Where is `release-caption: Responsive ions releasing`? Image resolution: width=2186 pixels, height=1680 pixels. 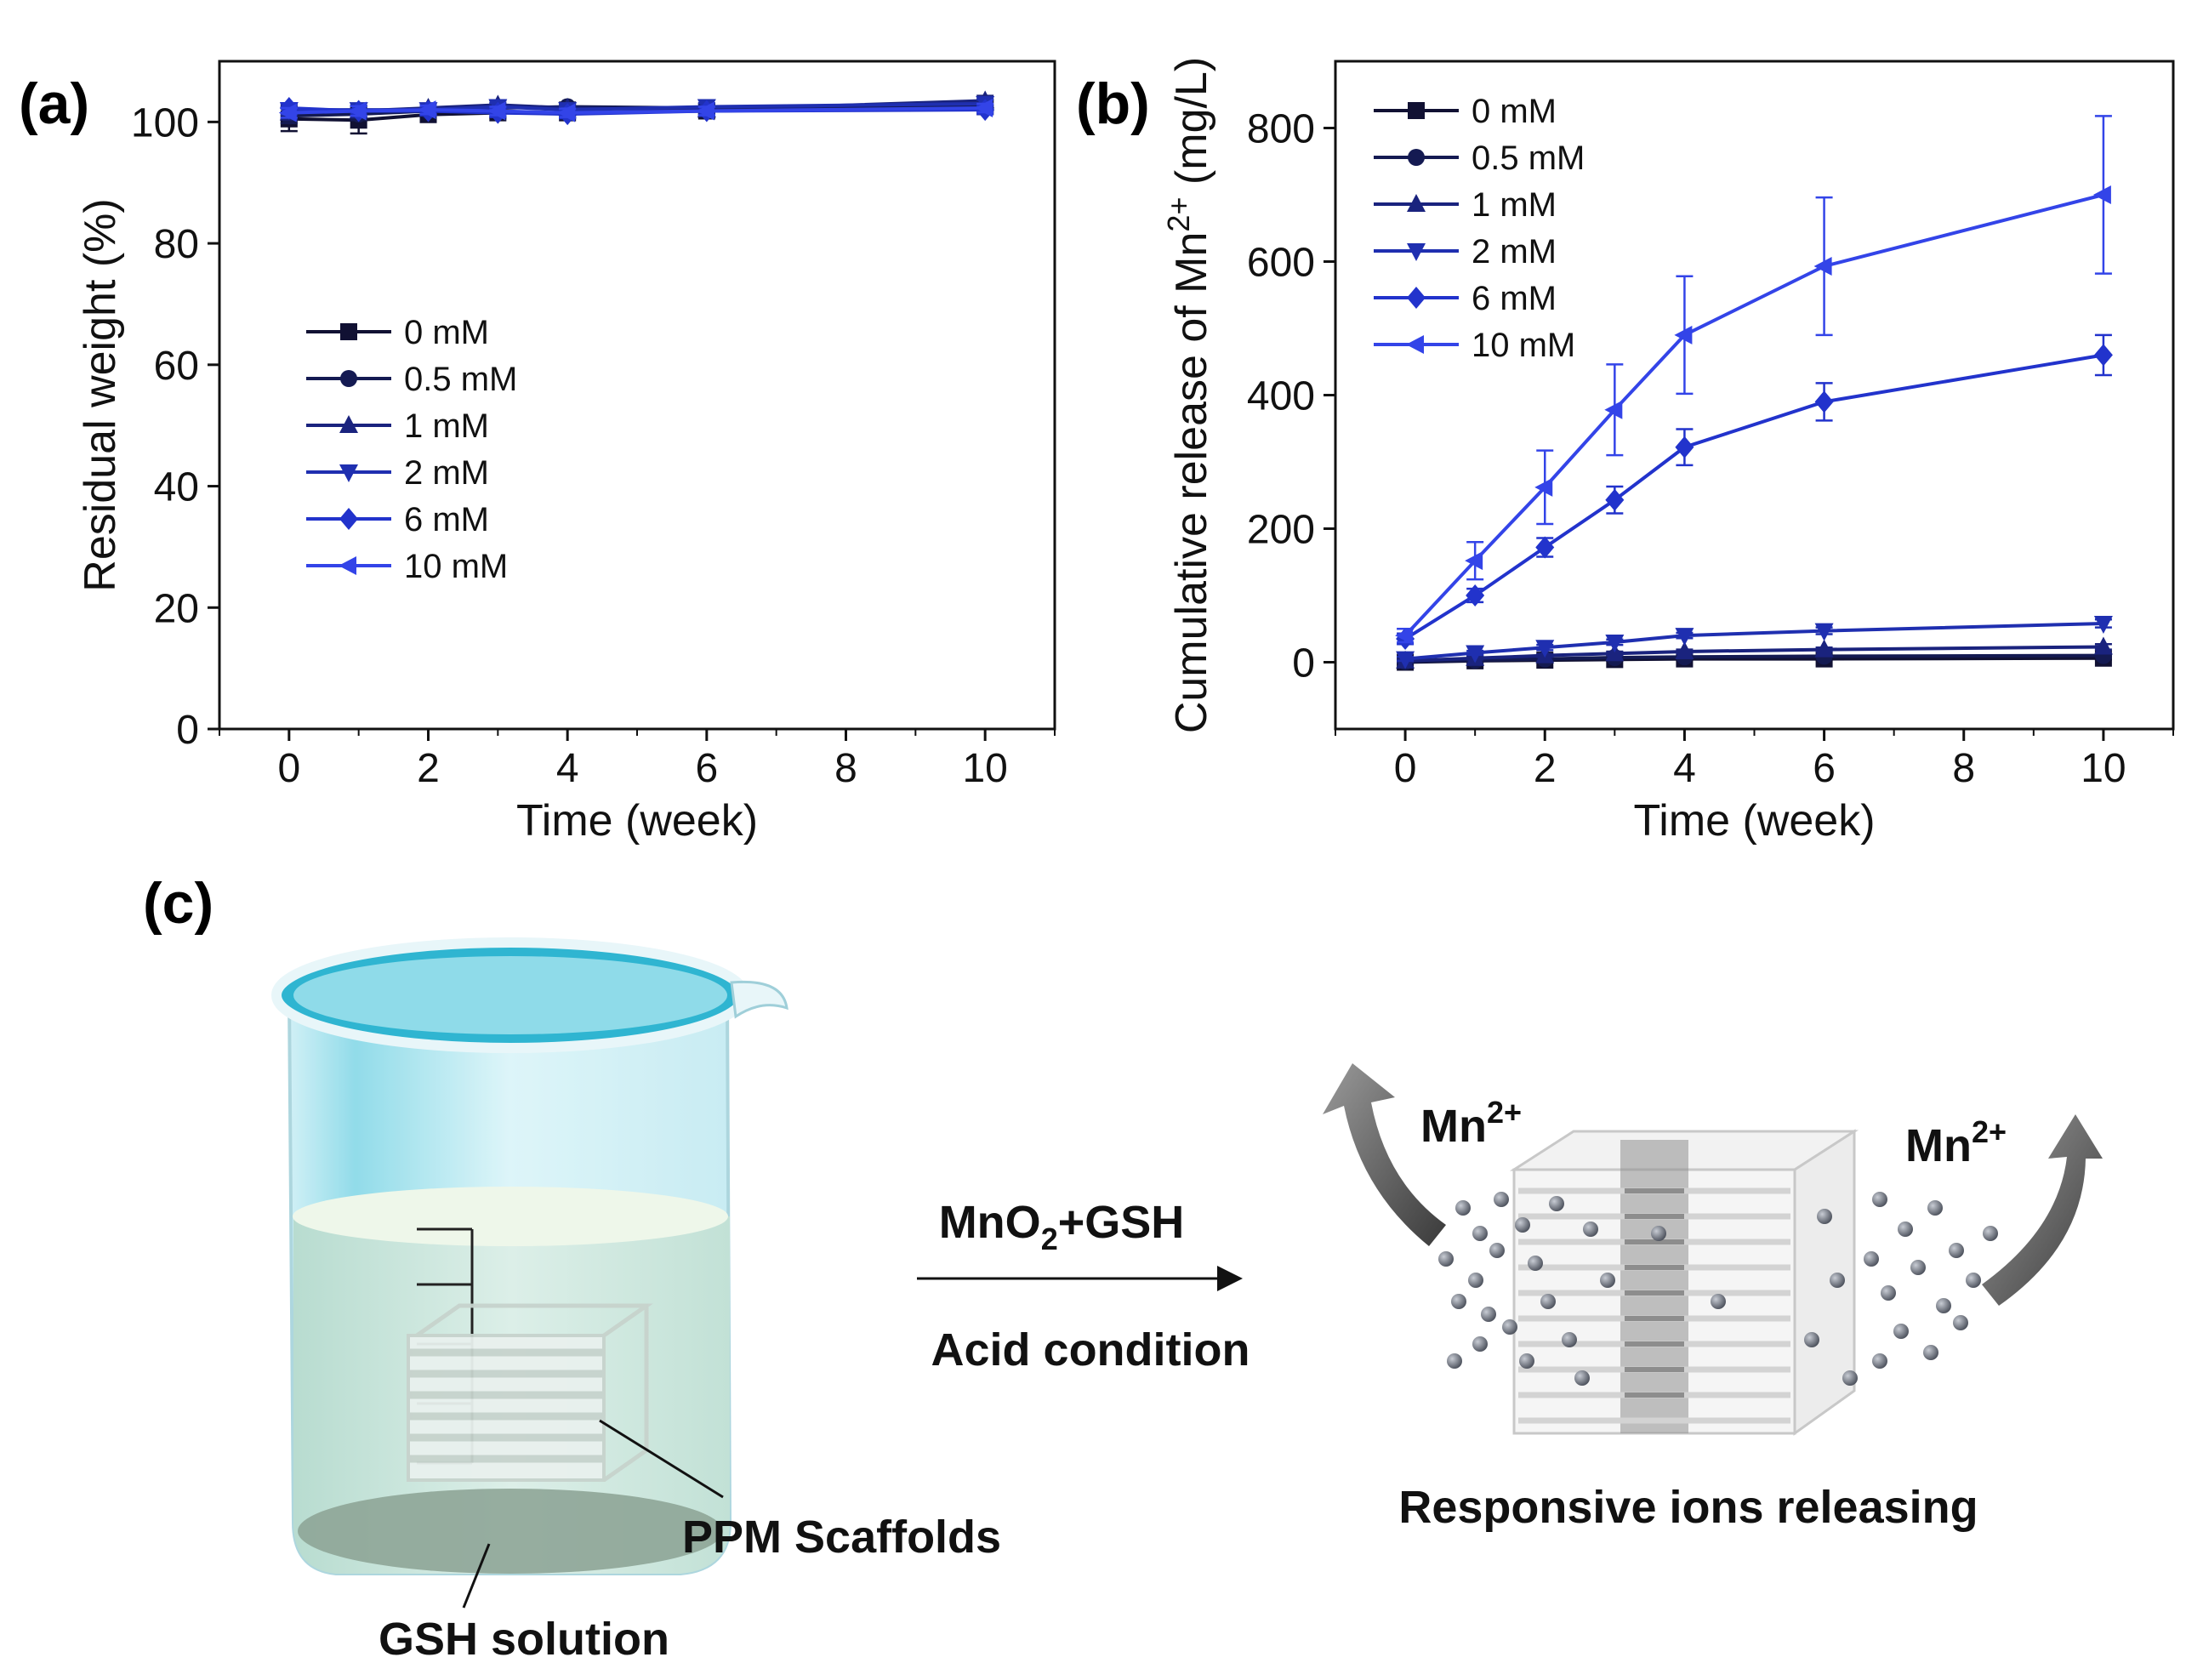
release-caption: Responsive ions releasing is located at coordinates (1688, 1507).